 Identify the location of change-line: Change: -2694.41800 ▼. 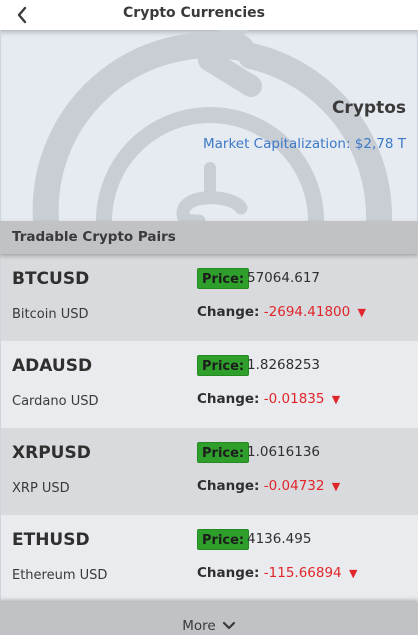
(281, 312).